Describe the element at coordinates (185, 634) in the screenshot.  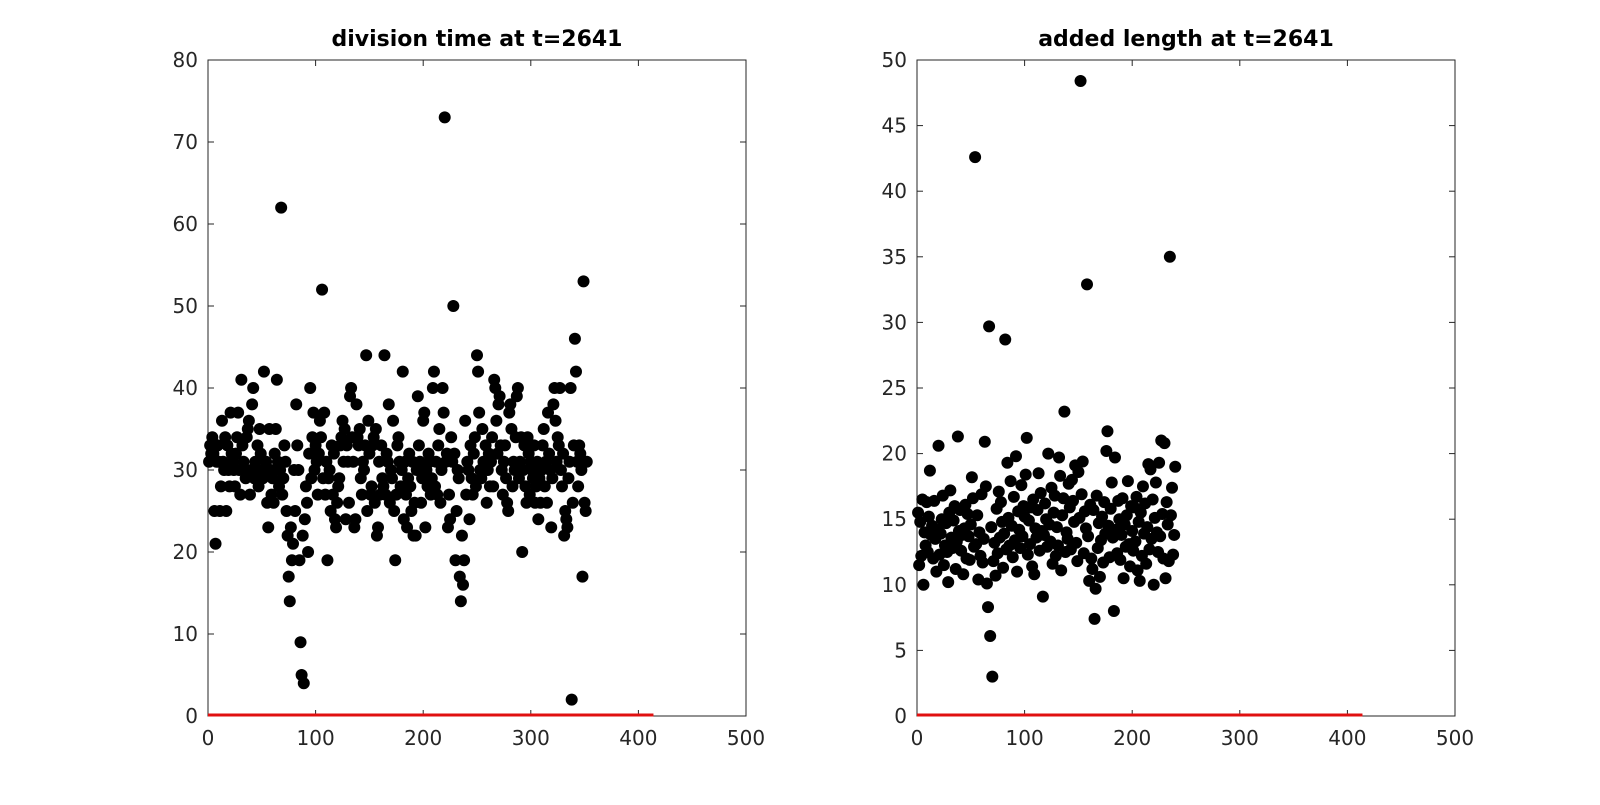
I see `y-tick-label: 10` at that location.